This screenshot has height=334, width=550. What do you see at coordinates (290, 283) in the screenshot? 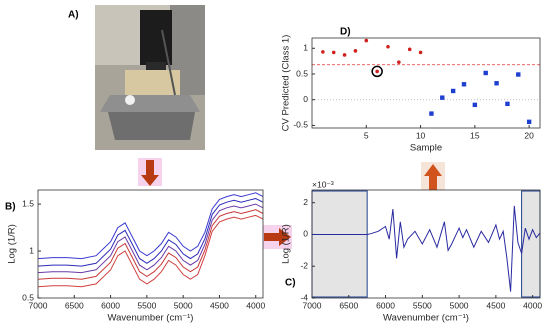
I see `panel-label: C)` at bounding box center [290, 283].